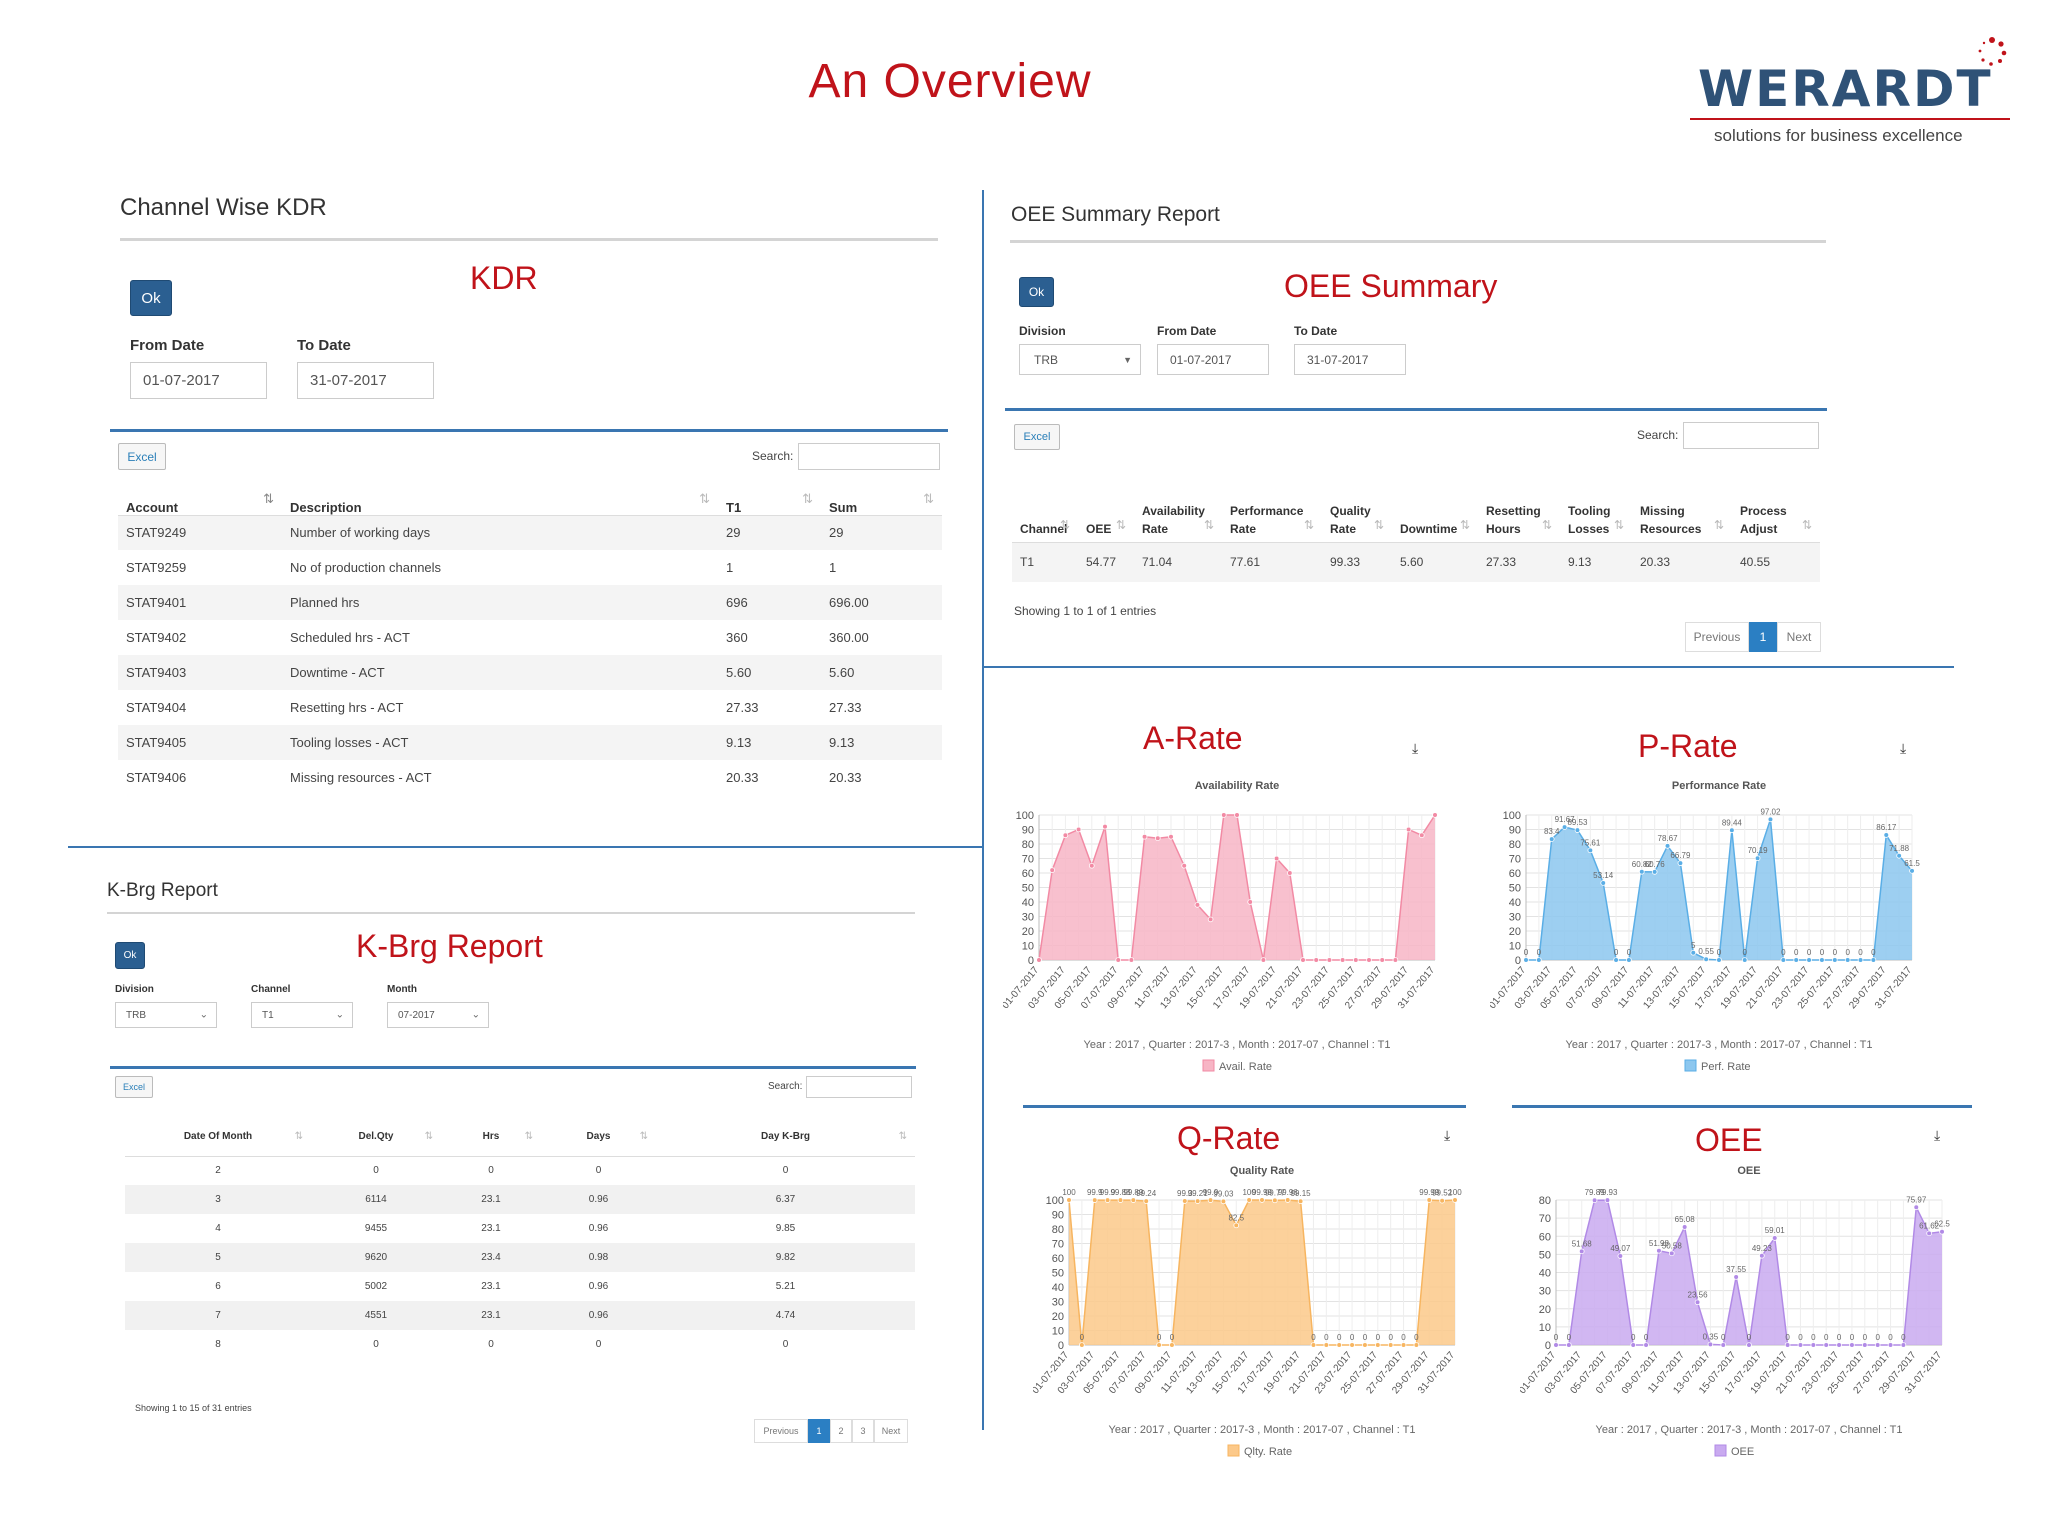  I want to click on kbrg-col-daykbrg: Day K-Brg ⇅, so click(785, 1132).